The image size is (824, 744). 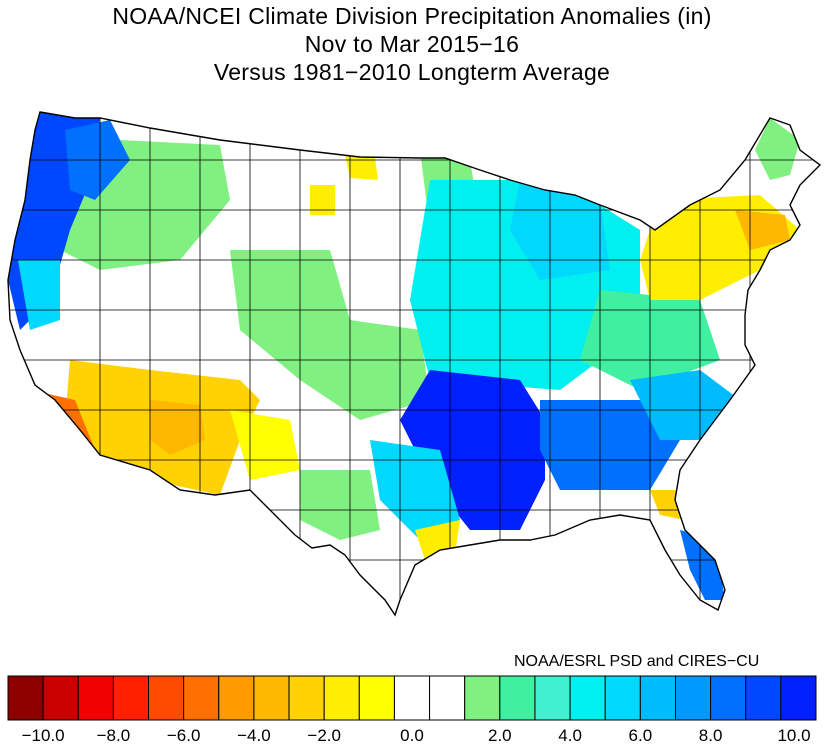 What do you see at coordinates (415, 490) in the screenshot?
I see `region-east-texas` at bounding box center [415, 490].